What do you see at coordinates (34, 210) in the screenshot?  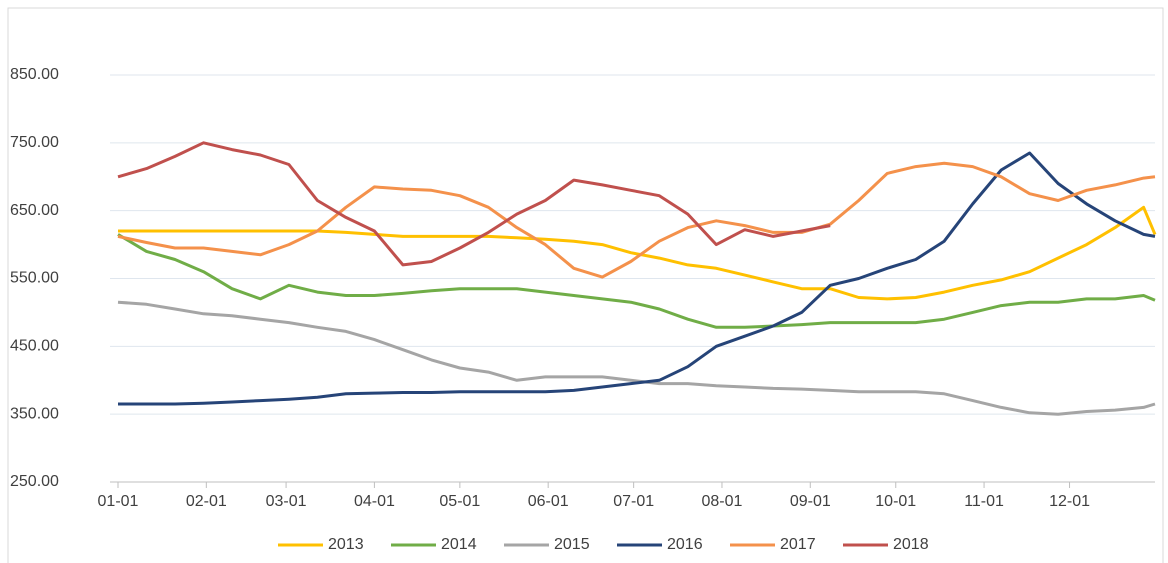 I see `y-tick-label: 650.00` at bounding box center [34, 210].